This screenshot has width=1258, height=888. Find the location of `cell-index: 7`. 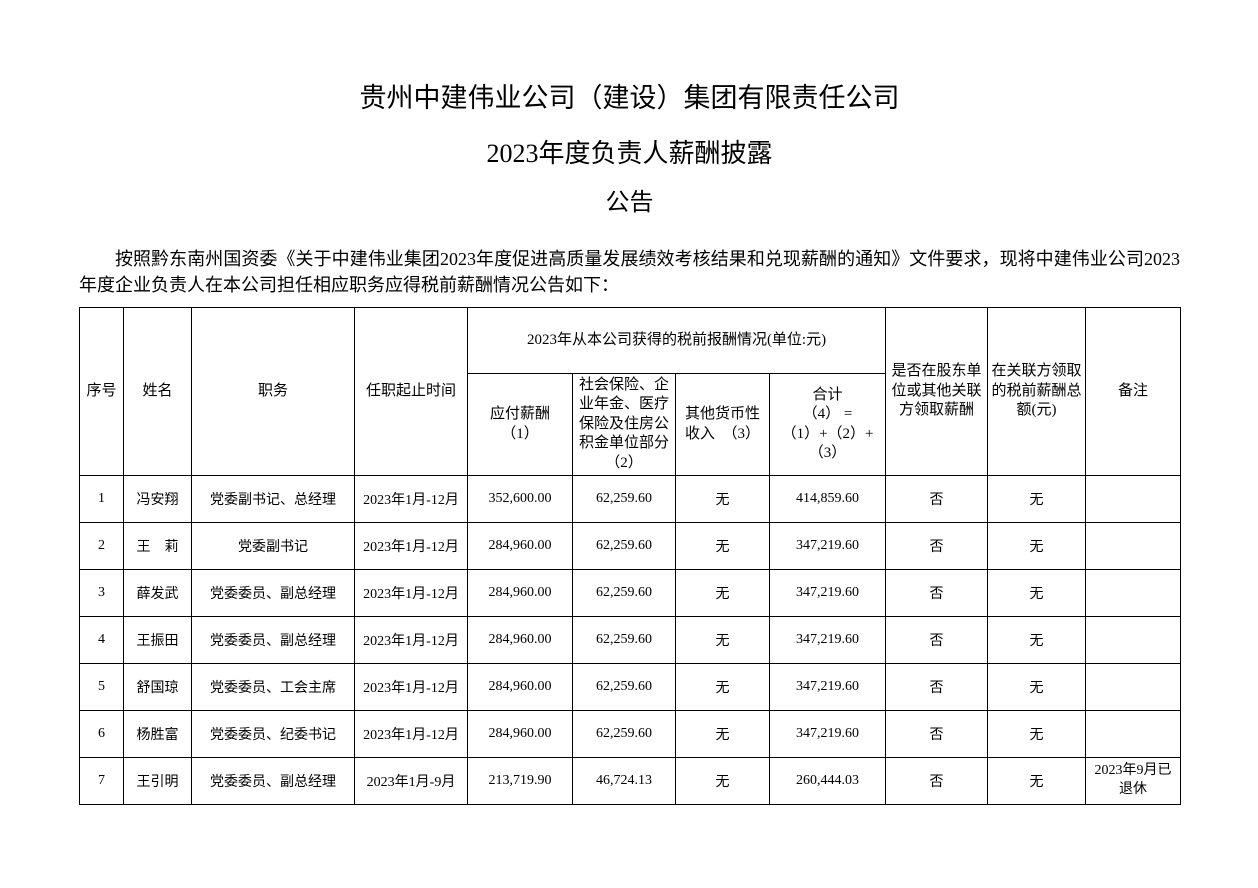

cell-index: 7 is located at coordinates (101, 781).